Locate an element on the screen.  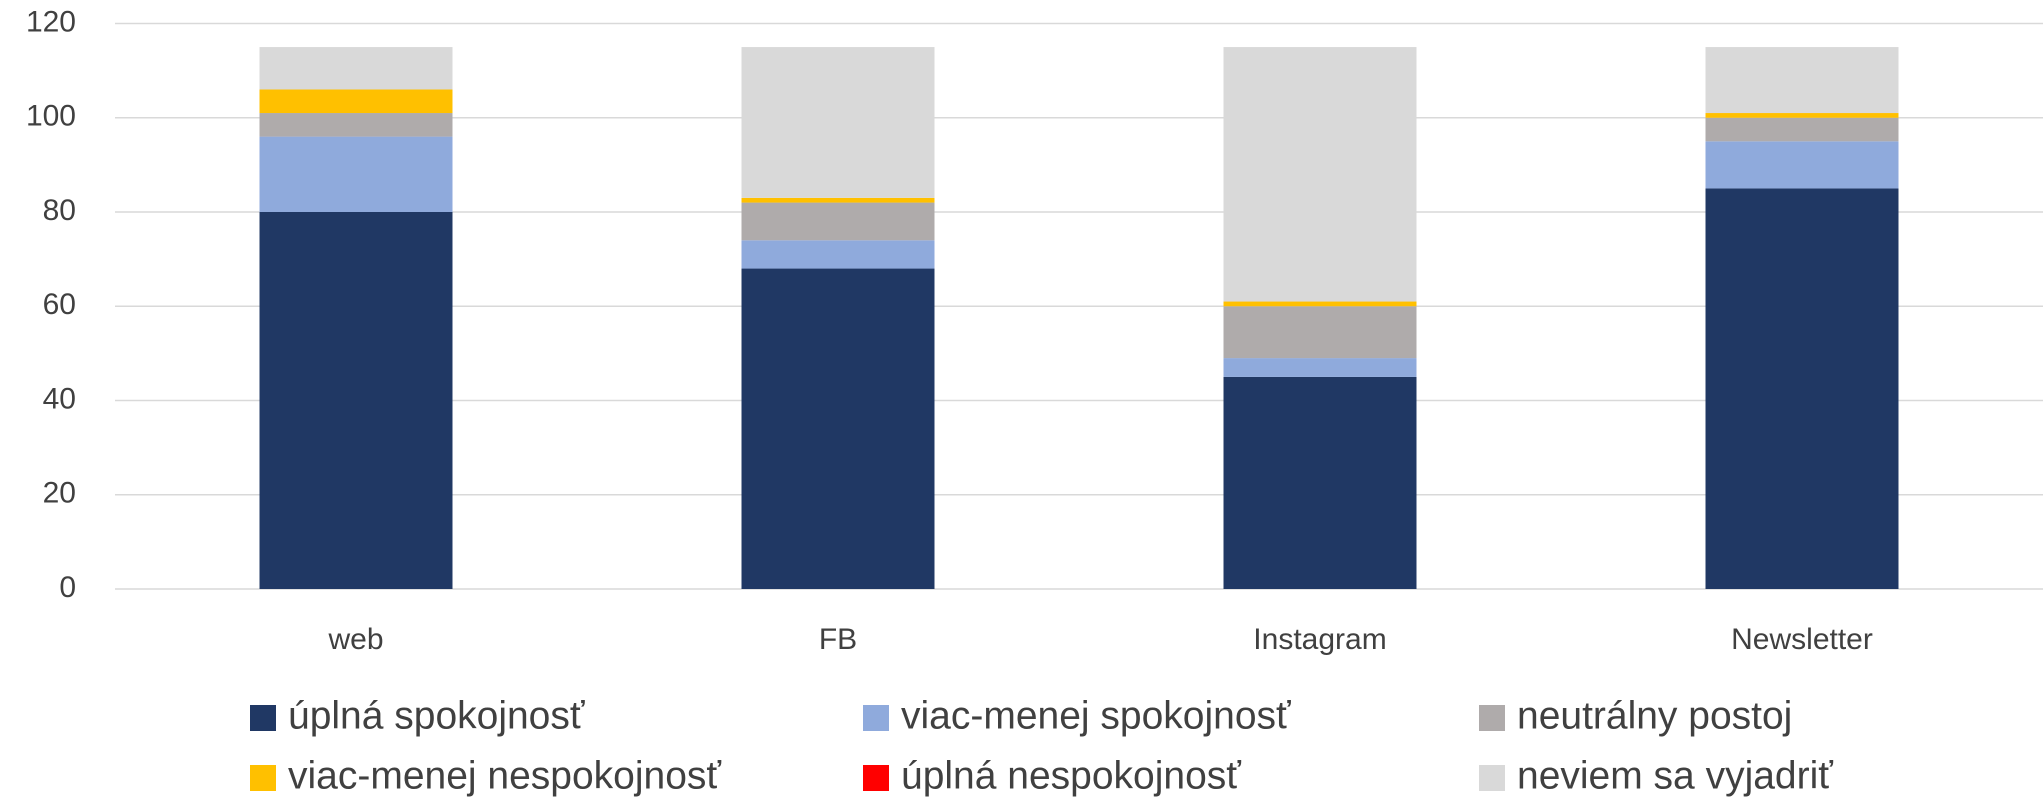
y-tick-label: 80 is located at coordinates (59, 210).